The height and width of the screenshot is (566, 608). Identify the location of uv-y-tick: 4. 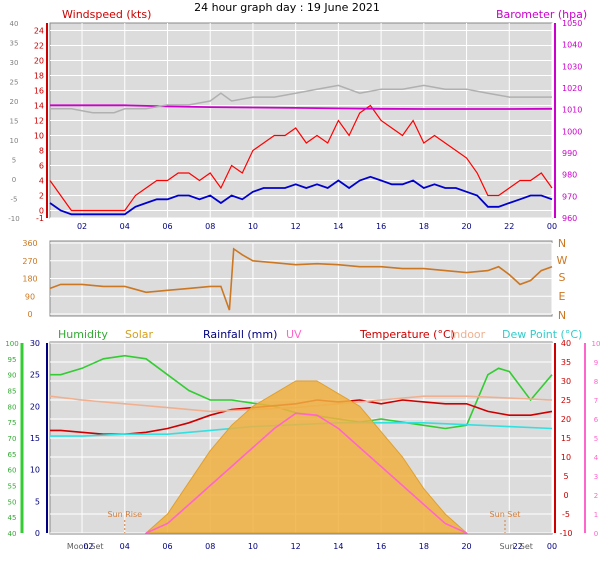
(596, 458).